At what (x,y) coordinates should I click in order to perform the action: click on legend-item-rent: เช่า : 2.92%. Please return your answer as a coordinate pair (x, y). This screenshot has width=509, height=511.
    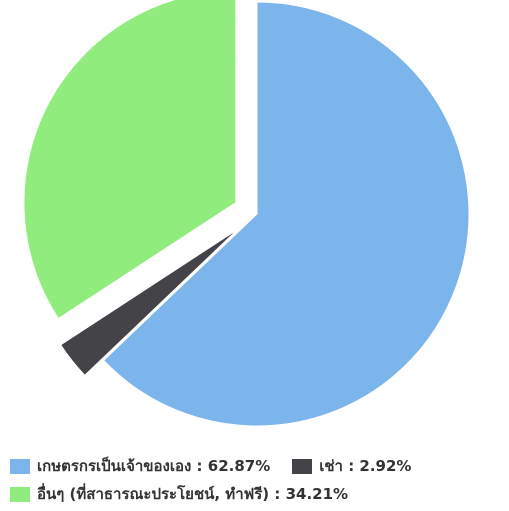
    Looking at the image, I should click on (351, 466).